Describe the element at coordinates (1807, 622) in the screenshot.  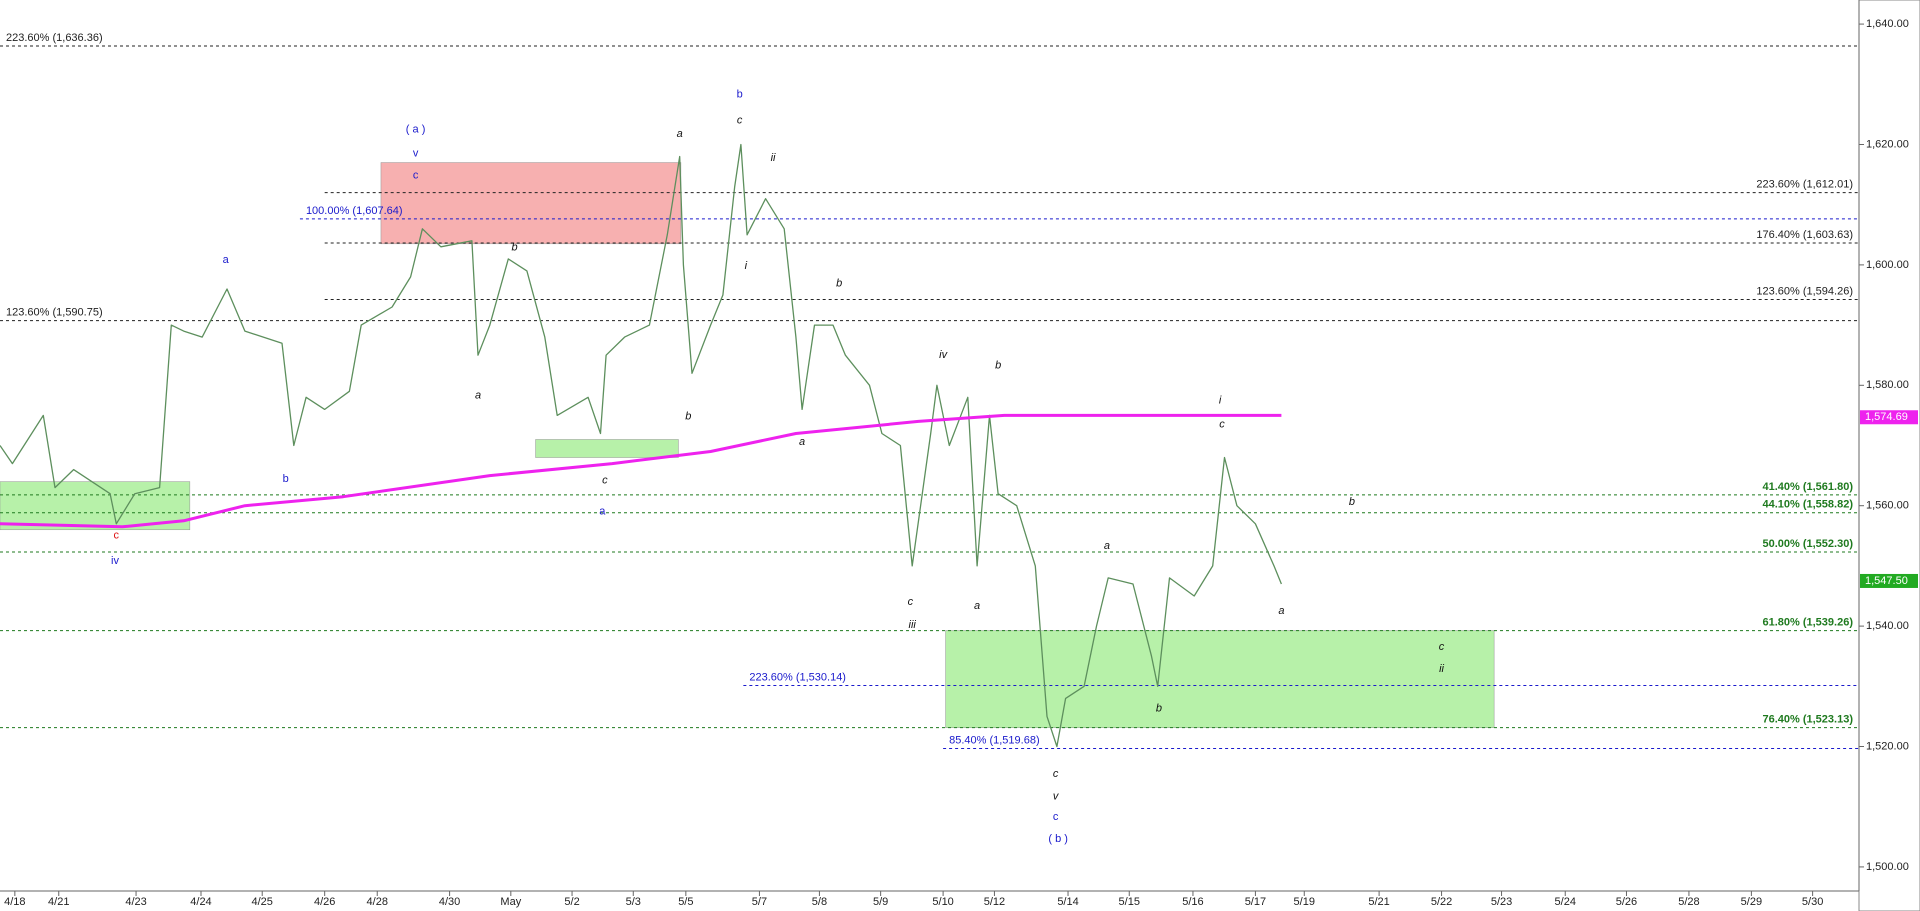
I see `fib-label: 61.80% (1,539.26)` at that location.